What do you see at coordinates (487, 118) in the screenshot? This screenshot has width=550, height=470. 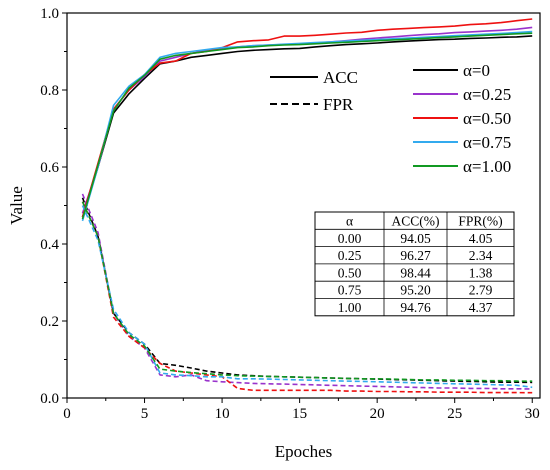 I see `series-legend-label: α=0.50` at bounding box center [487, 118].